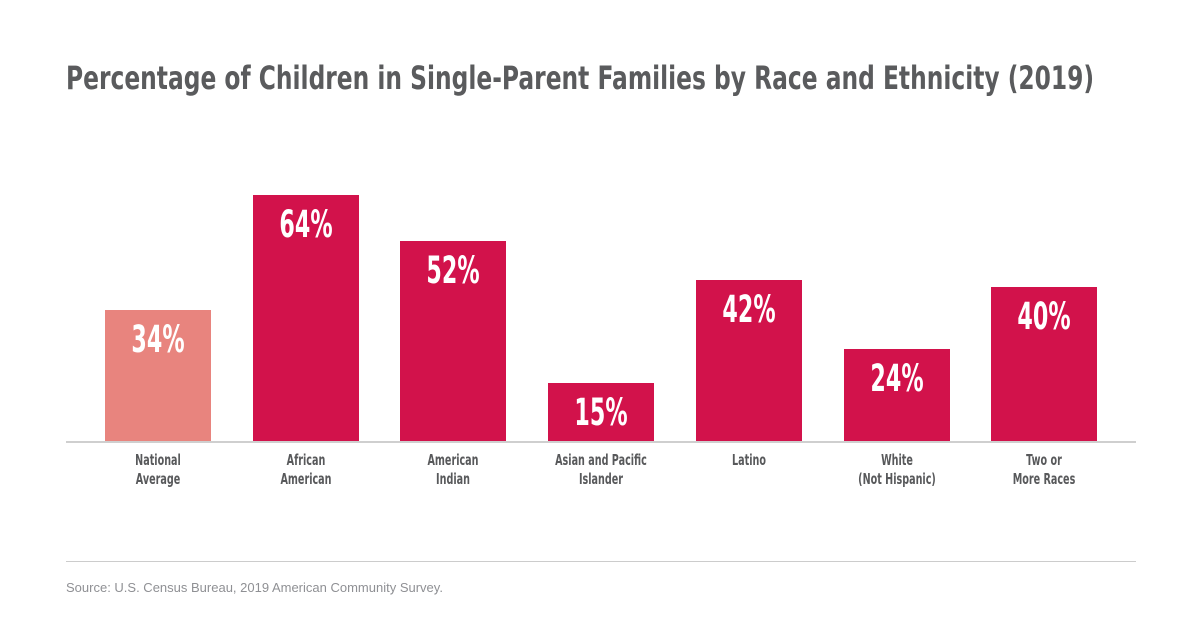 This screenshot has width=1200, height=628. I want to click on category-label-american-indian: American Indian, so click(453, 470).